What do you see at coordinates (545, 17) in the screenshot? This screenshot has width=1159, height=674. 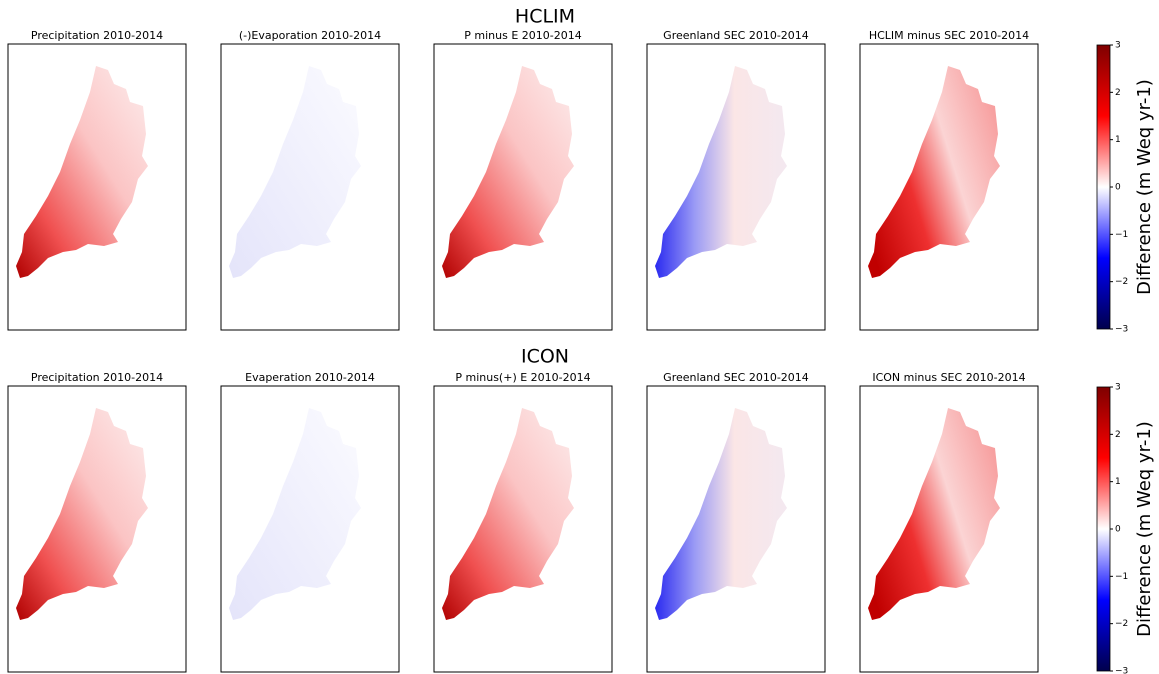 I see `row-title: HCLIM` at bounding box center [545, 17].